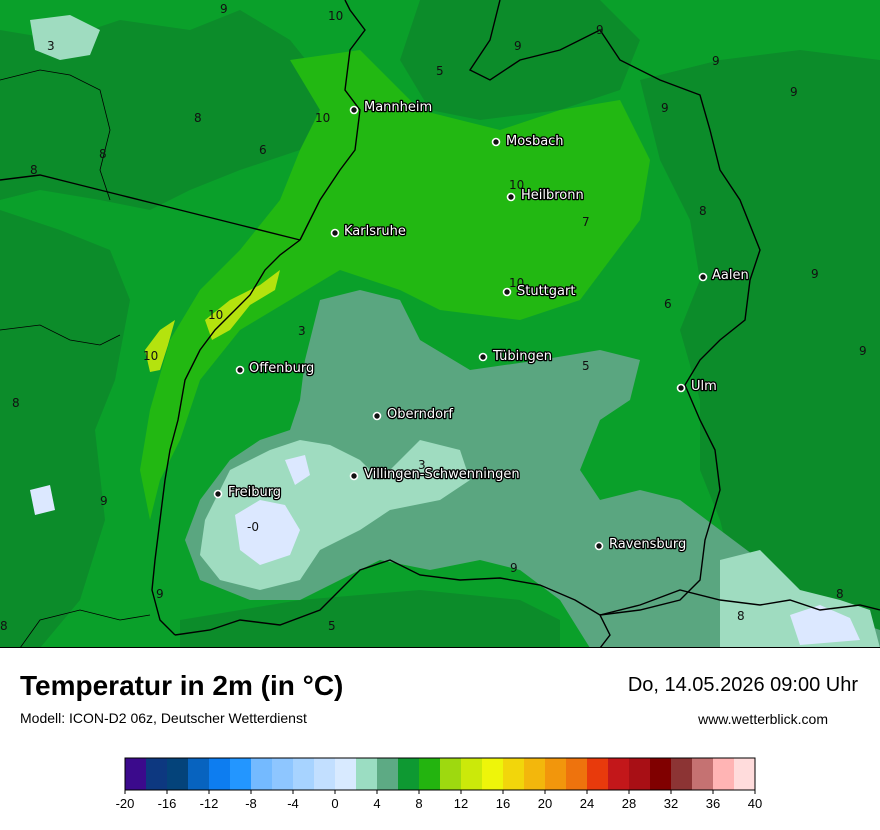  I want to click on city-label: Oberndorf, so click(420, 414).